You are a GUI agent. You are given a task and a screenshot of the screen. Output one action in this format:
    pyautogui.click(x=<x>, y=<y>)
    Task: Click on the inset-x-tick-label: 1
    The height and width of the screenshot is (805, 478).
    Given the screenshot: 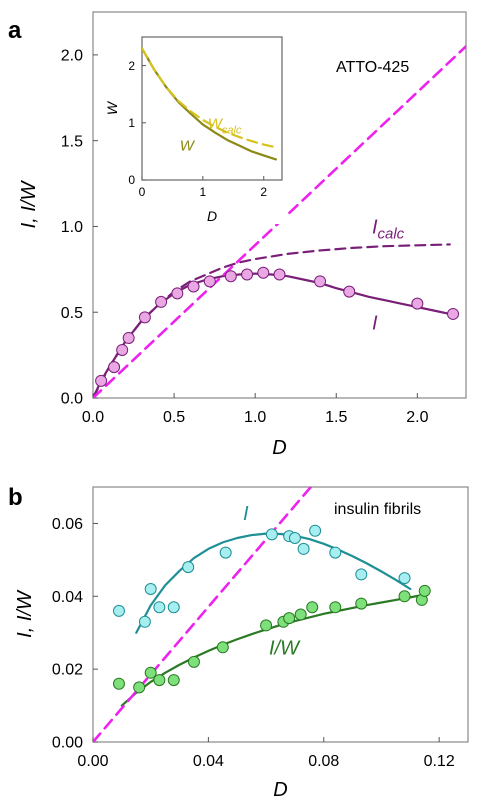 What is the action you would take?
    pyautogui.click(x=203, y=192)
    